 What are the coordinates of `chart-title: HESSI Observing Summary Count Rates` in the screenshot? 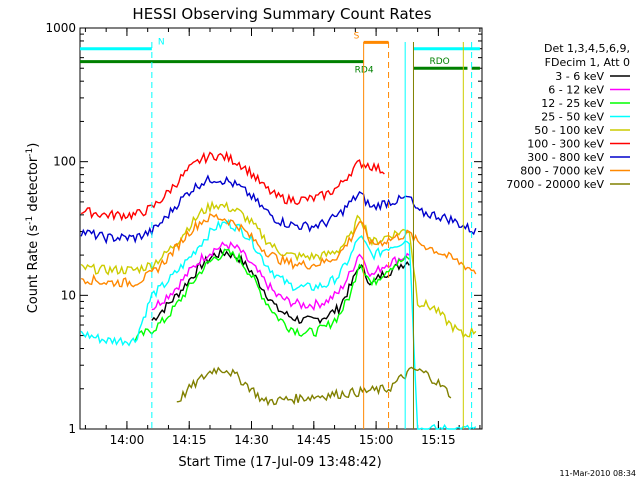 It's located at (281, 14).